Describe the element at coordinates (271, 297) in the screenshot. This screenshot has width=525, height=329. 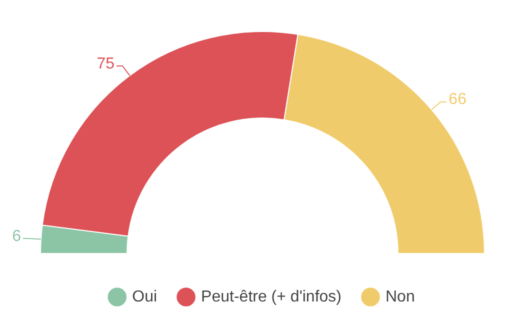
I see `legend-label: Peut-être (+ d'infos)` at that location.